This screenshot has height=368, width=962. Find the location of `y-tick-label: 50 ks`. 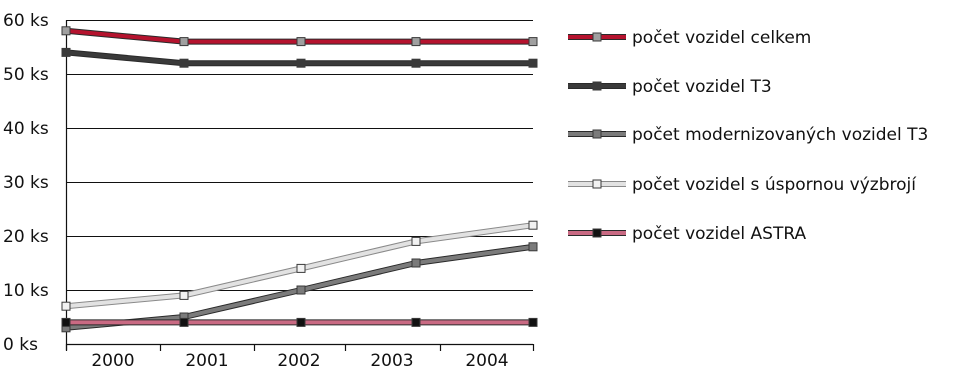

y-tick-label: 50 ks is located at coordinates (26, 75).